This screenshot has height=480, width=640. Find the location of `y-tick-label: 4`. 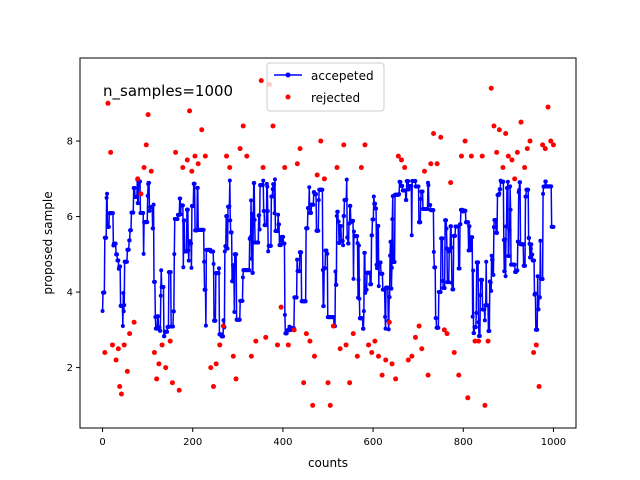

y-tick-label: 4 is located at coordinates (70, 293).